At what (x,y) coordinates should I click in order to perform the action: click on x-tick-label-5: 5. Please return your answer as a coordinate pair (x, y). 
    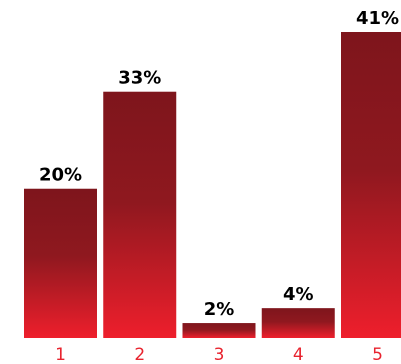
    Looking at the image, I should click on (377, 354).